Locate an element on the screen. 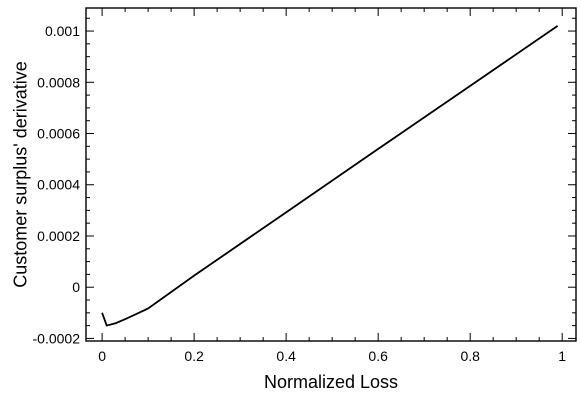 The image size is (581, 410). x-tick-label: 0.2 is located at coordinates (194, 356).